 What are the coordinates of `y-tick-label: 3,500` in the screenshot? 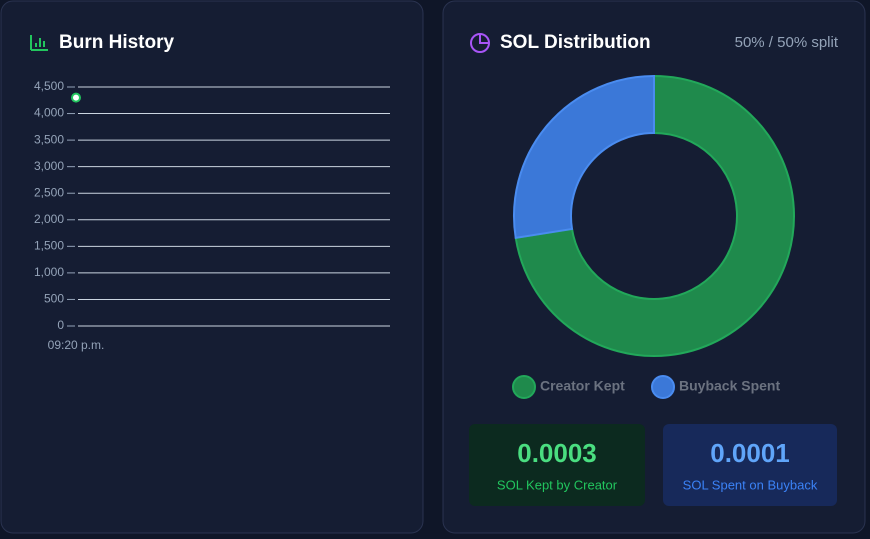 It's located at (49, 139).